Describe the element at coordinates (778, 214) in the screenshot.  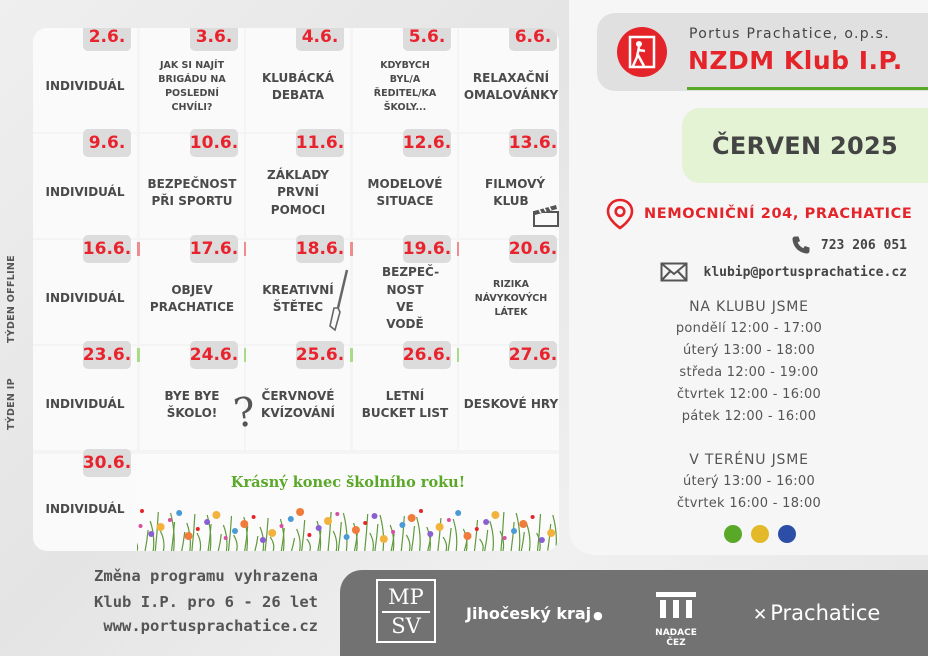
I see `address-text: NEMOCNIČNÍ 204, PRACHATICE` at that location.